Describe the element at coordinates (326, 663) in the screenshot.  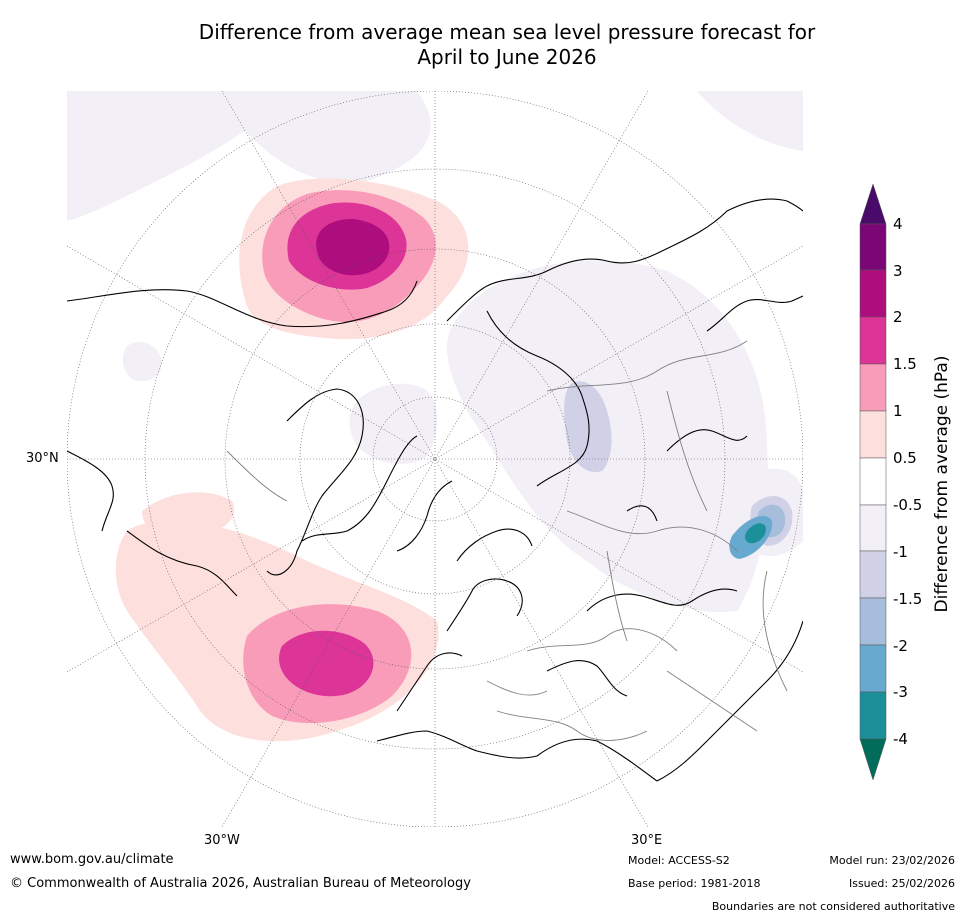
I see `anomaly-pos-region-atlantic-1.5` at that location.